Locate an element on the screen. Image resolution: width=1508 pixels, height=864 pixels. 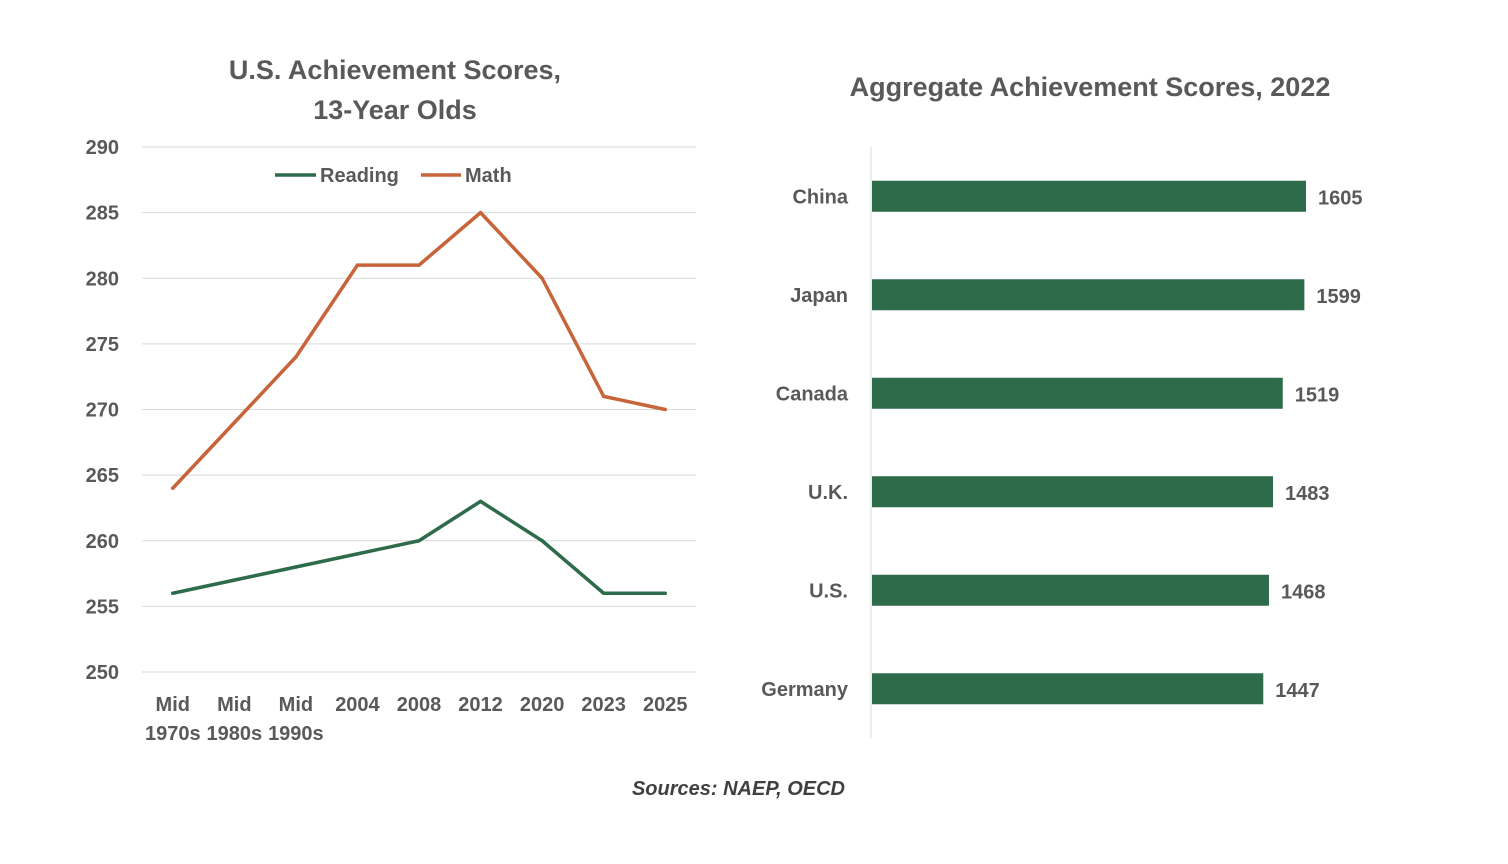
category-label-3: U.K. is located at coordinates (828, 493).